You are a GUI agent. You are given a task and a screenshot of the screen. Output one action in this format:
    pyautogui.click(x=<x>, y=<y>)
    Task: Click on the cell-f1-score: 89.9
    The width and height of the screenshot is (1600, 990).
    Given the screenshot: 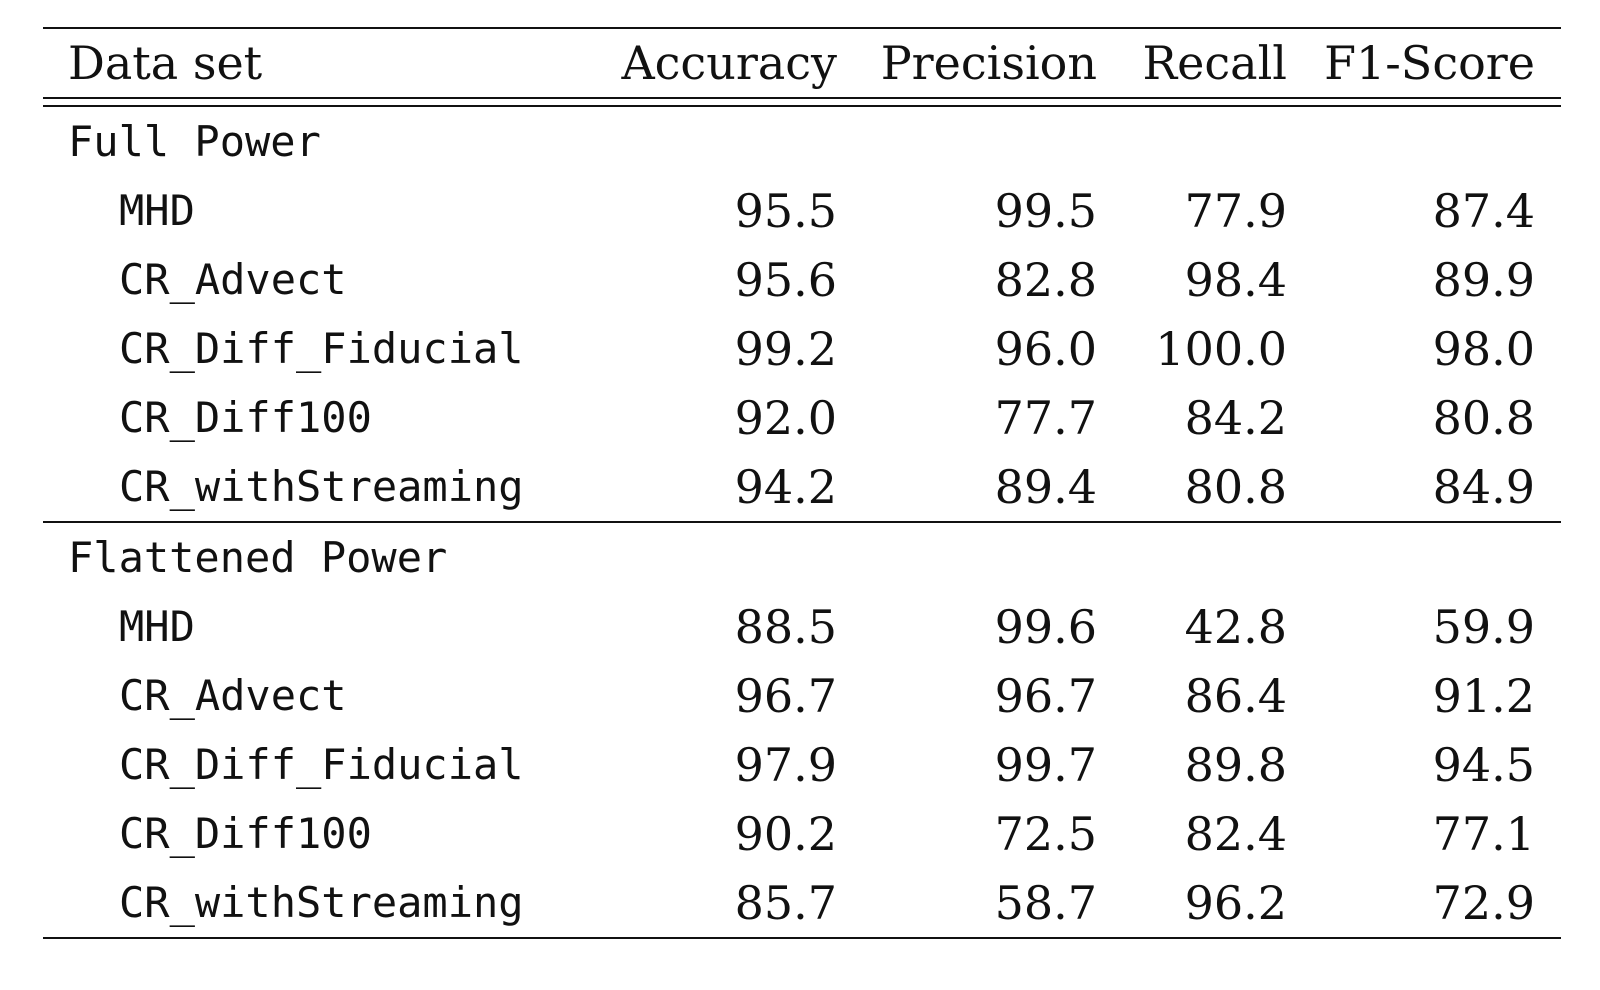 What is the action you would take?
    pyautogui.click(x=1483, y=279)
    